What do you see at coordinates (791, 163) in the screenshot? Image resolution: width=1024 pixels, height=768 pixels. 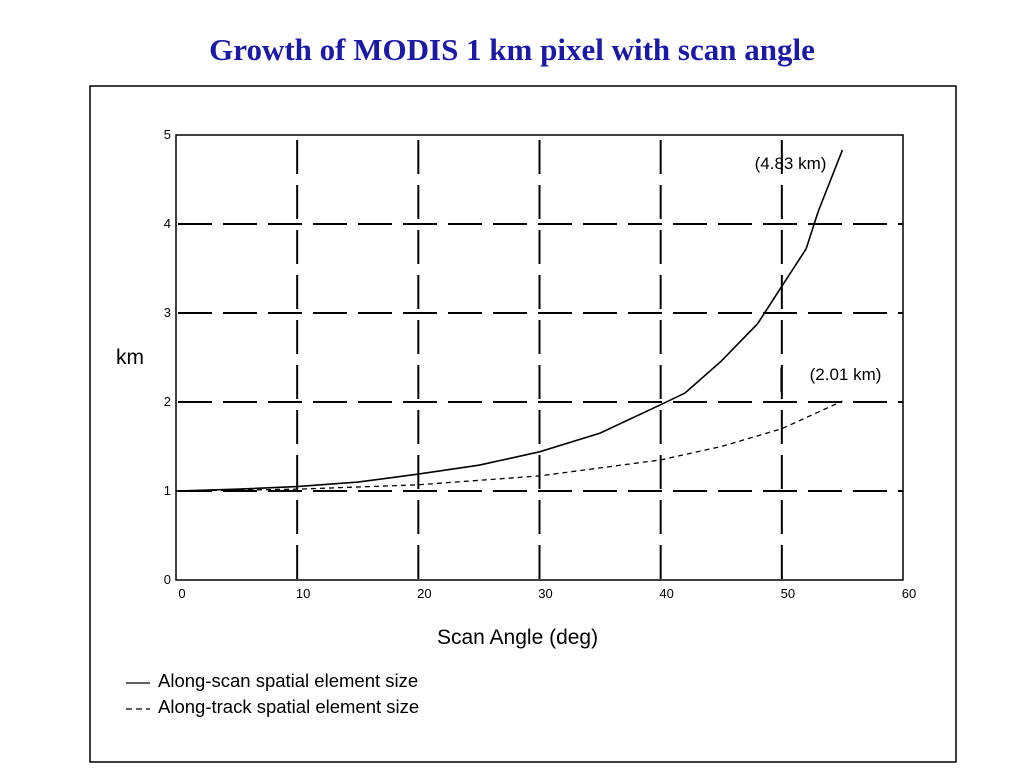 I see `annotation-label: (4.83 km)` at bounding box center [791, 163].